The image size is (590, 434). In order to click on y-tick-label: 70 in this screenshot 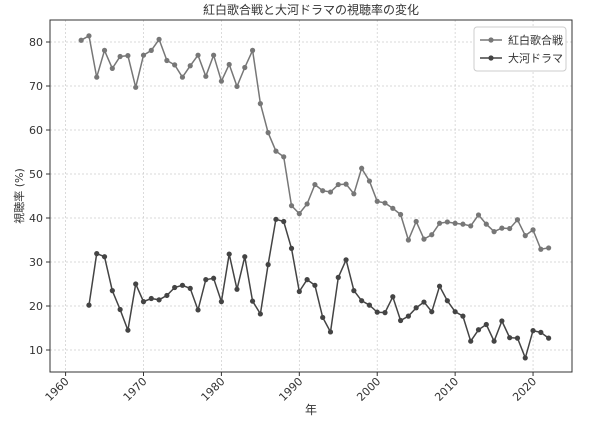, I will do `click(36, 86)`.